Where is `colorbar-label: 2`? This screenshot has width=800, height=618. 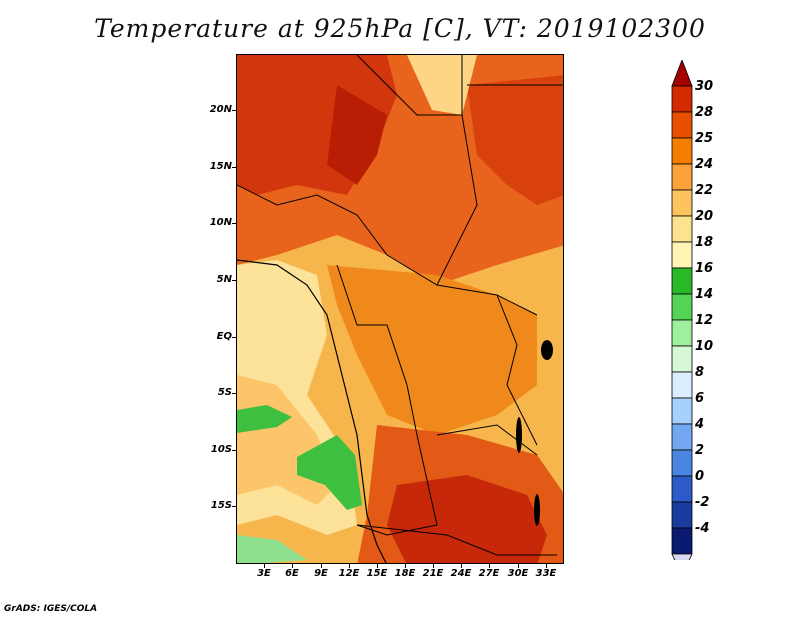 colorbar-label: 2 is located at coordinates (700, 450).